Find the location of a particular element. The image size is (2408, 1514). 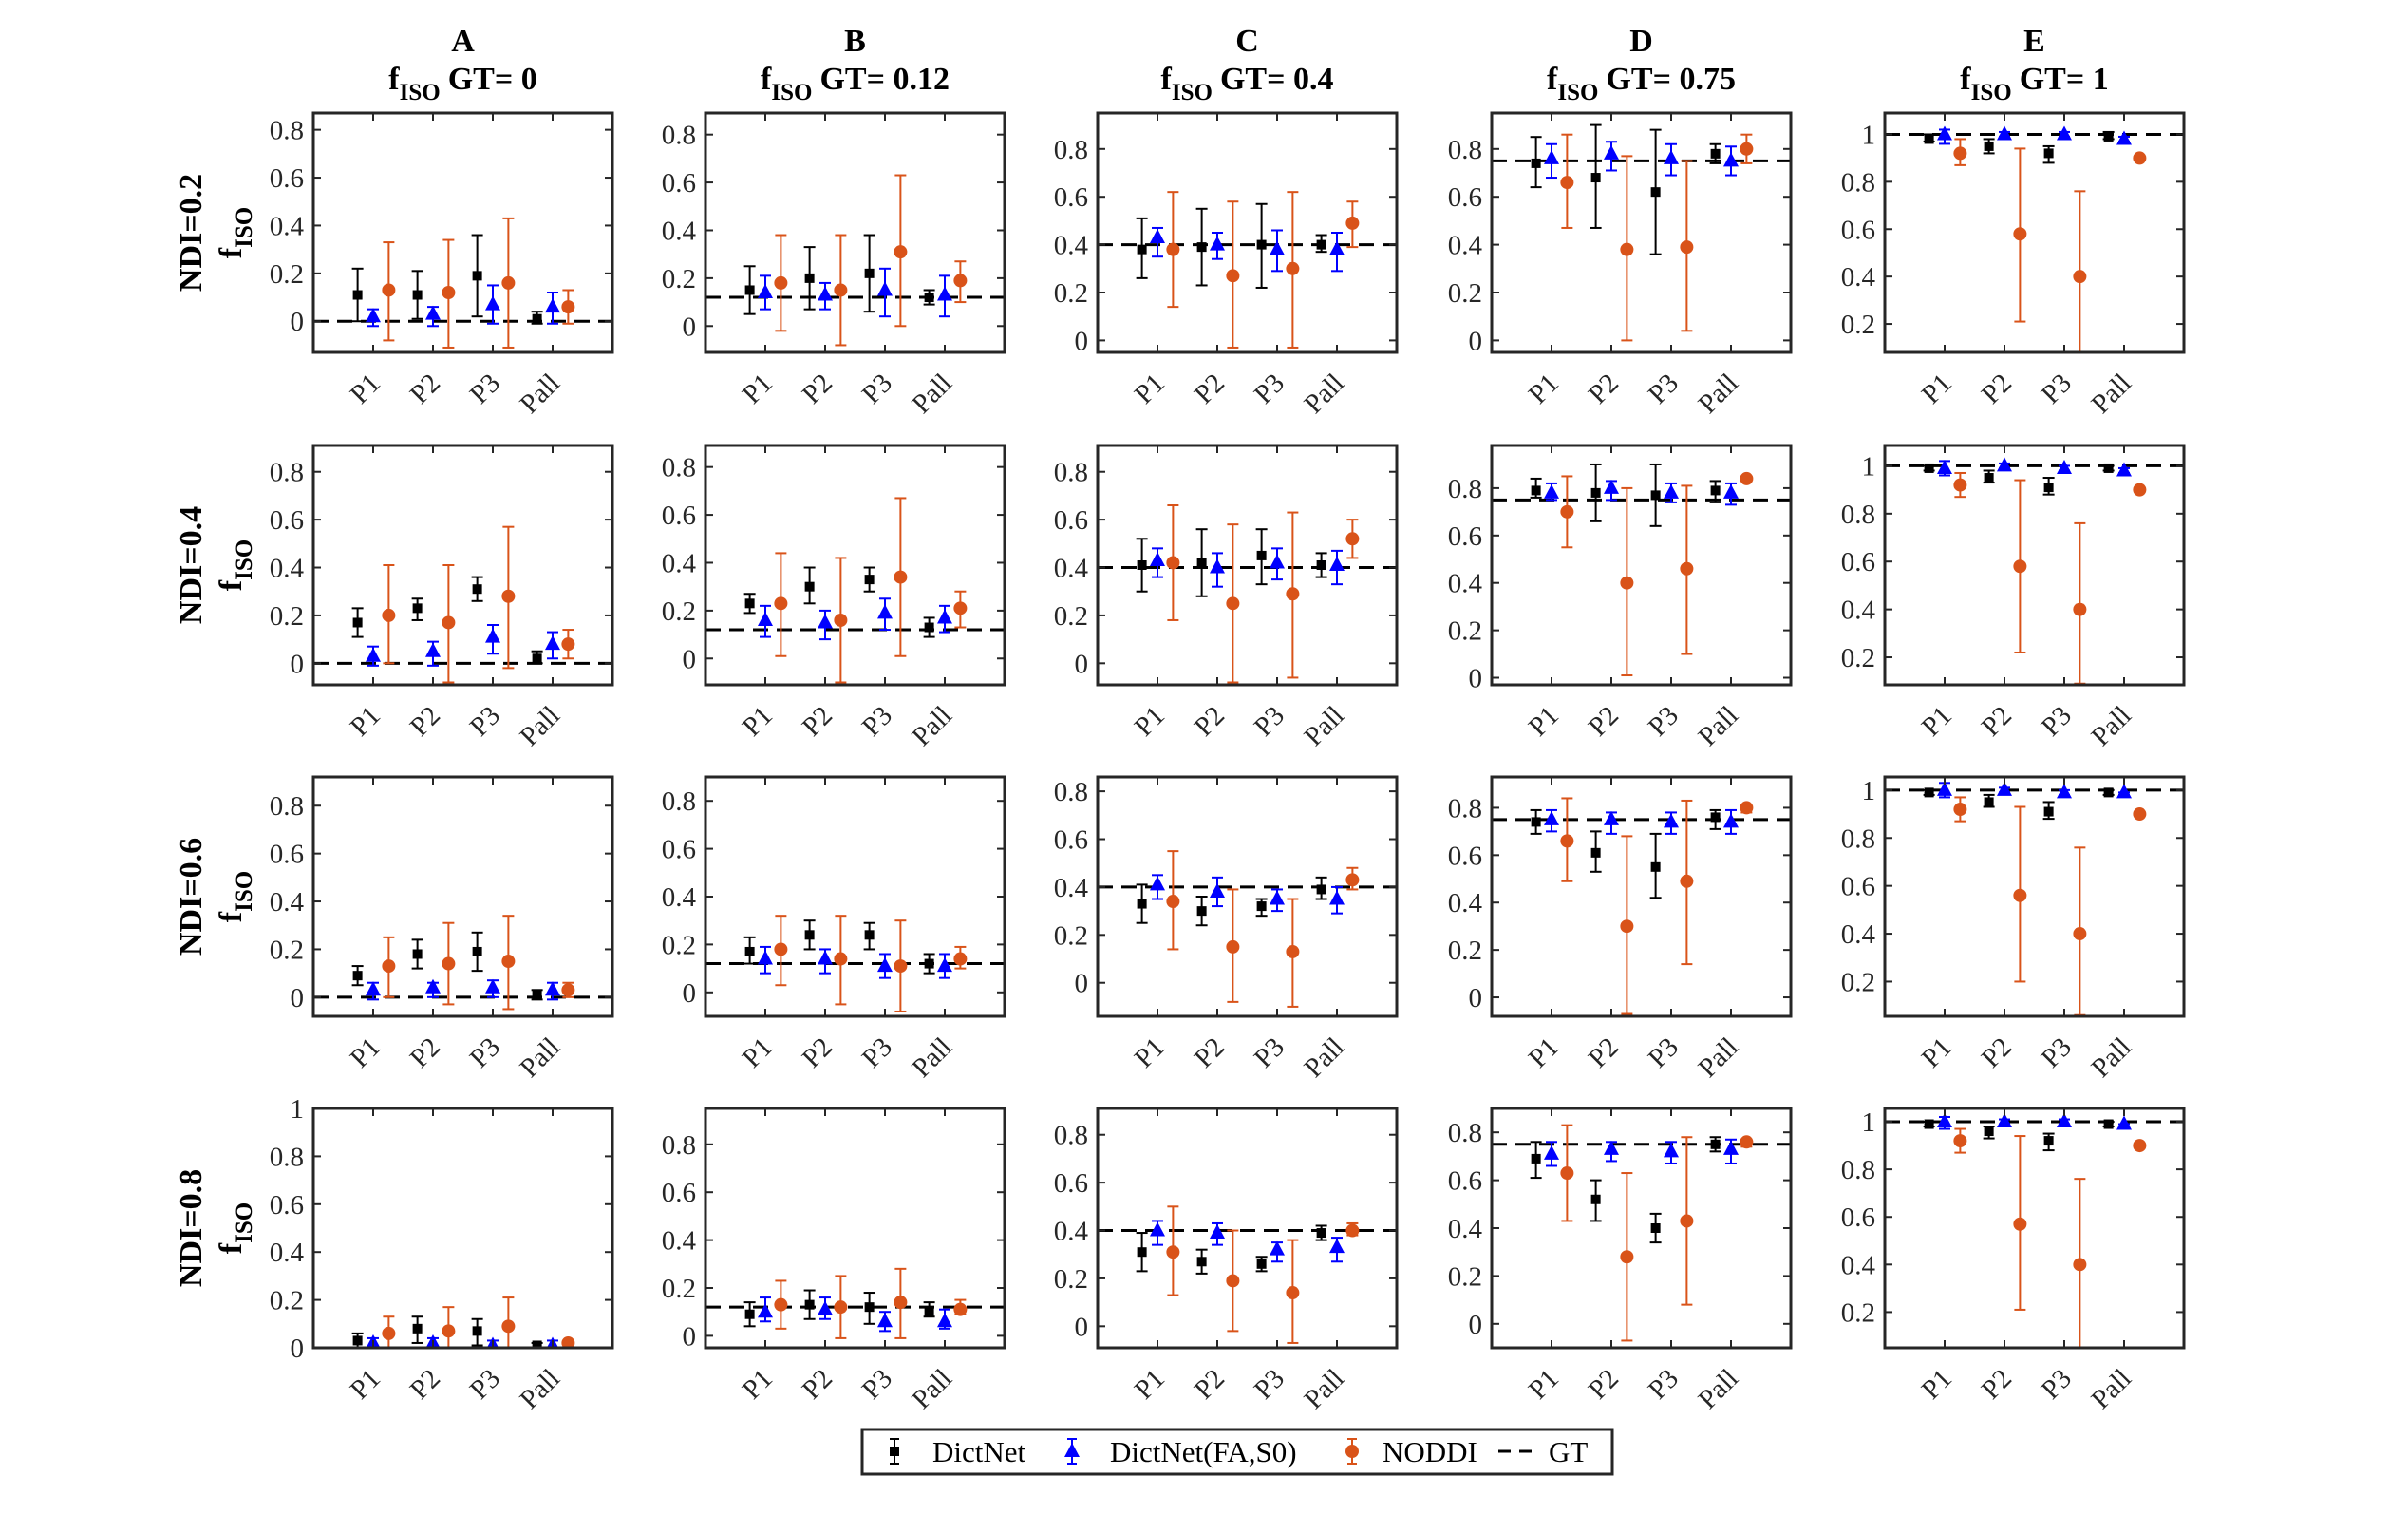

ylabel-variable: f is located at coordinates (231, 917).